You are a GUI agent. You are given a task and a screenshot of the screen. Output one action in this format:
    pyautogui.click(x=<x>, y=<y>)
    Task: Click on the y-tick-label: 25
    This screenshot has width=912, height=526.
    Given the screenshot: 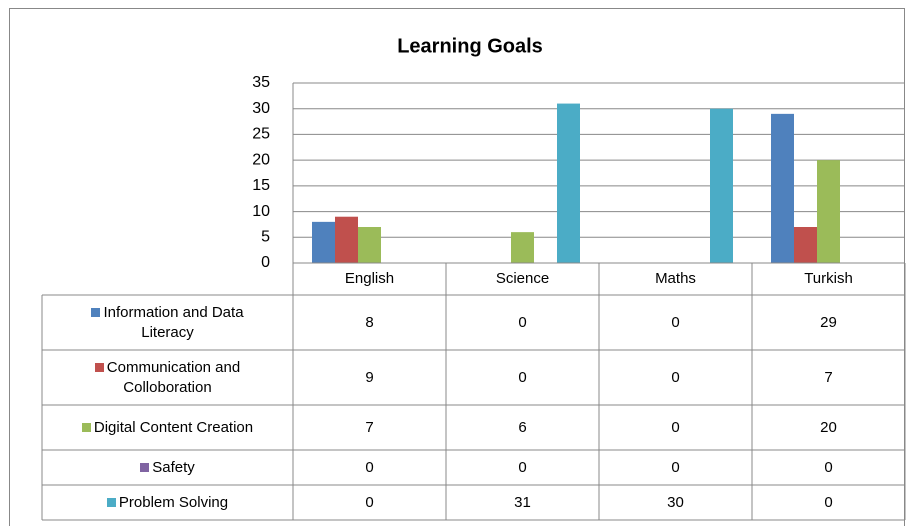 What is the action you would take?
    pyautogui.click(x=261, y=134)
    